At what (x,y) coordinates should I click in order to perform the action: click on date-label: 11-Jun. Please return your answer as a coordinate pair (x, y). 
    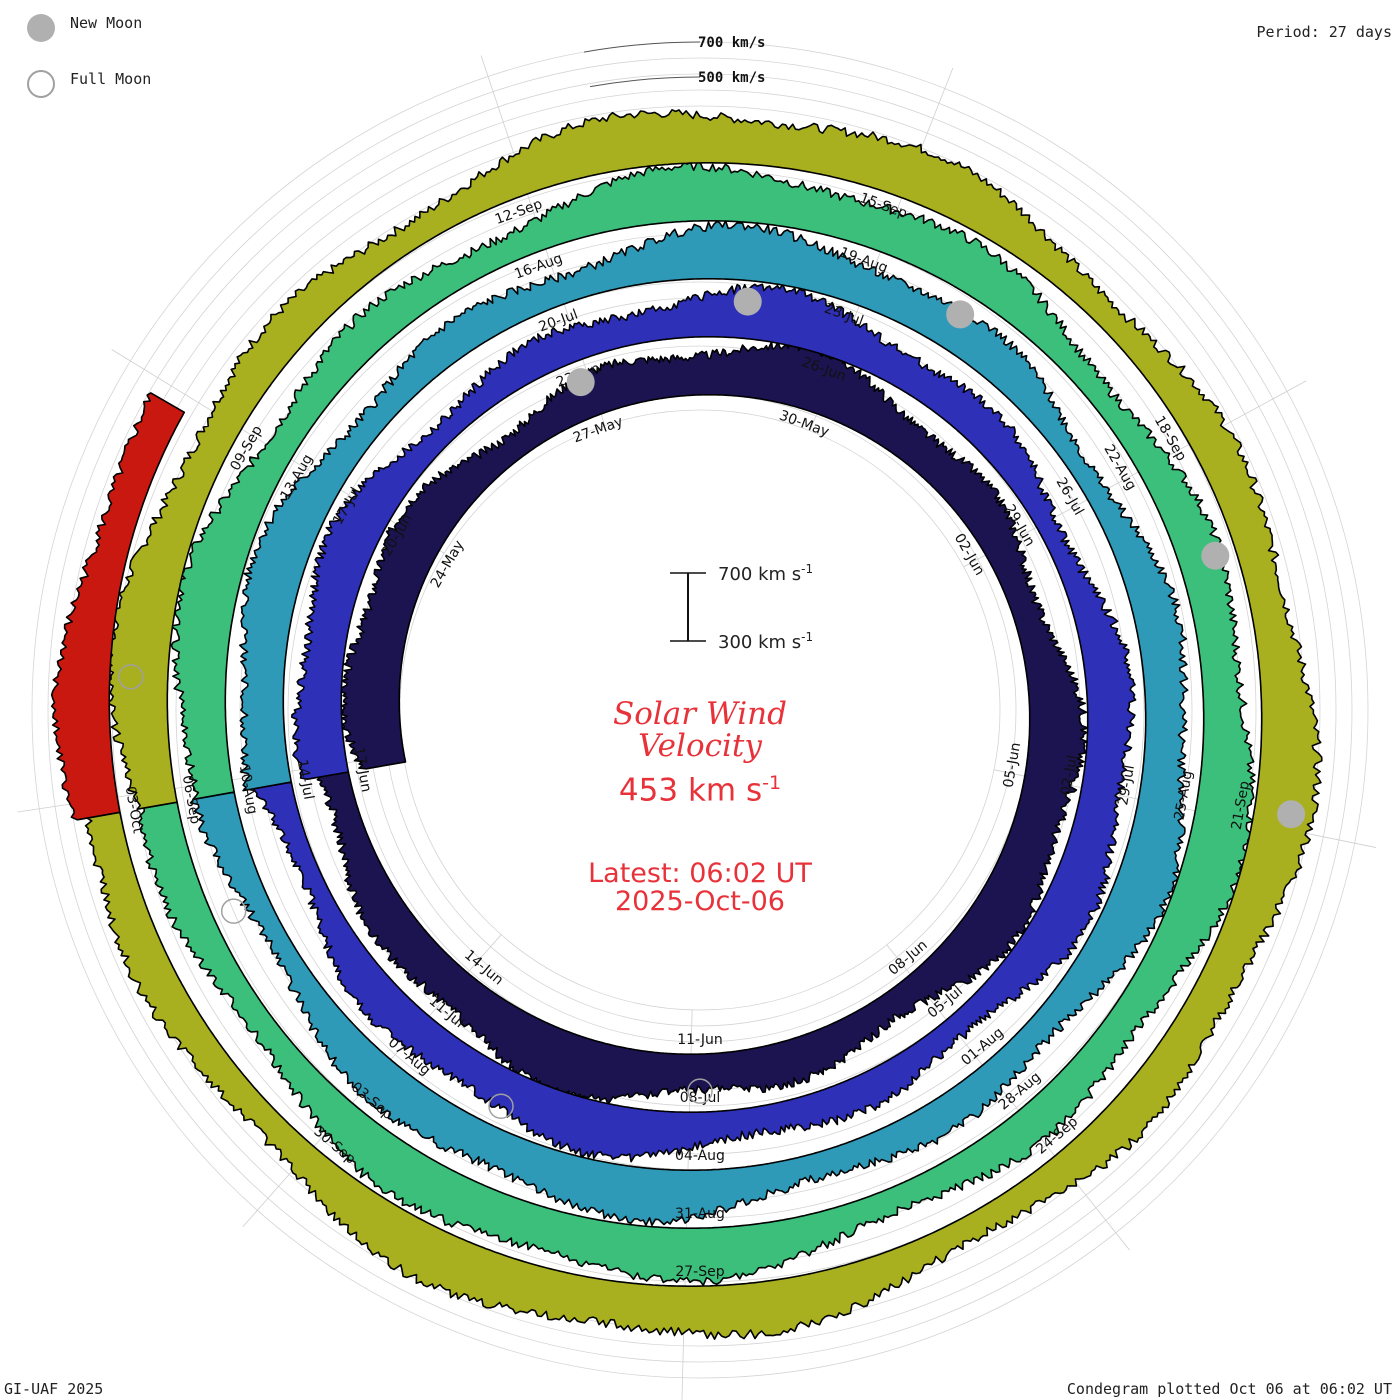
    Looking at the image, I should click on (700, 1040).